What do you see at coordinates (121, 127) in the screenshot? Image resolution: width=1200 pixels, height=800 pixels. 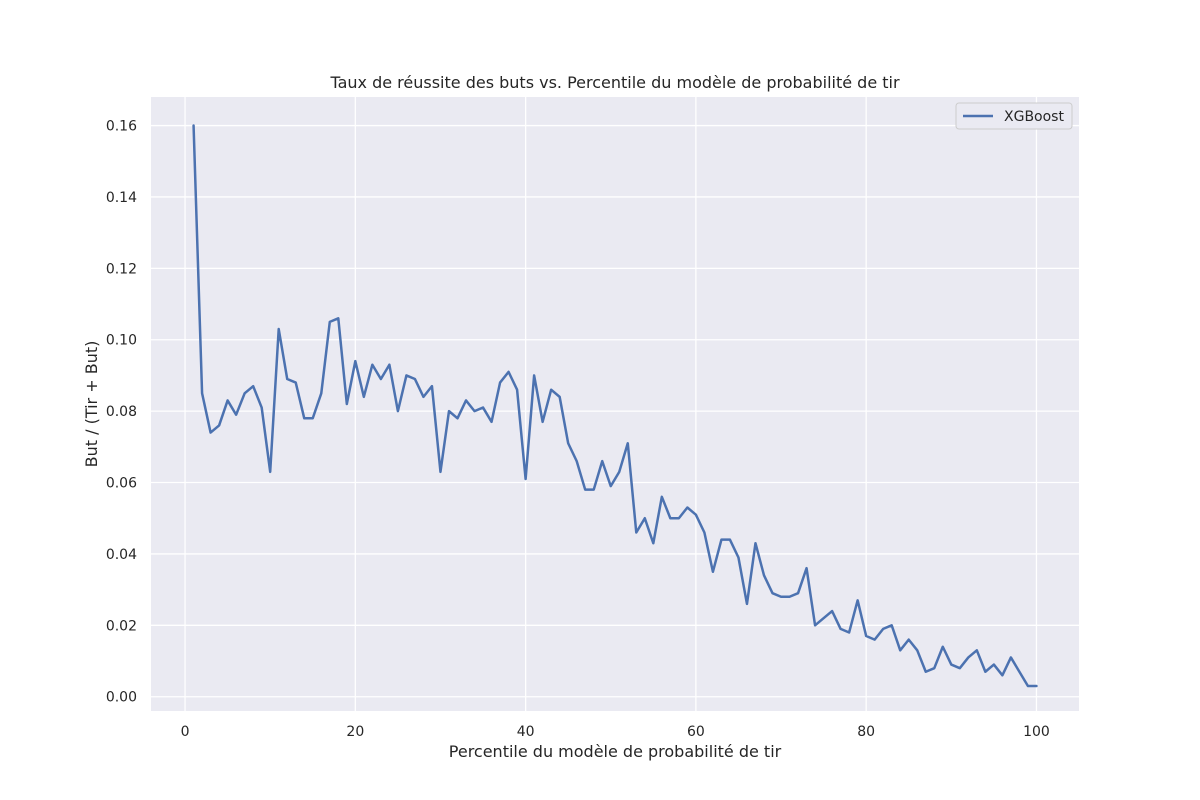 I see `y-tick-label: 0.16` at bounding box center [121, 127].